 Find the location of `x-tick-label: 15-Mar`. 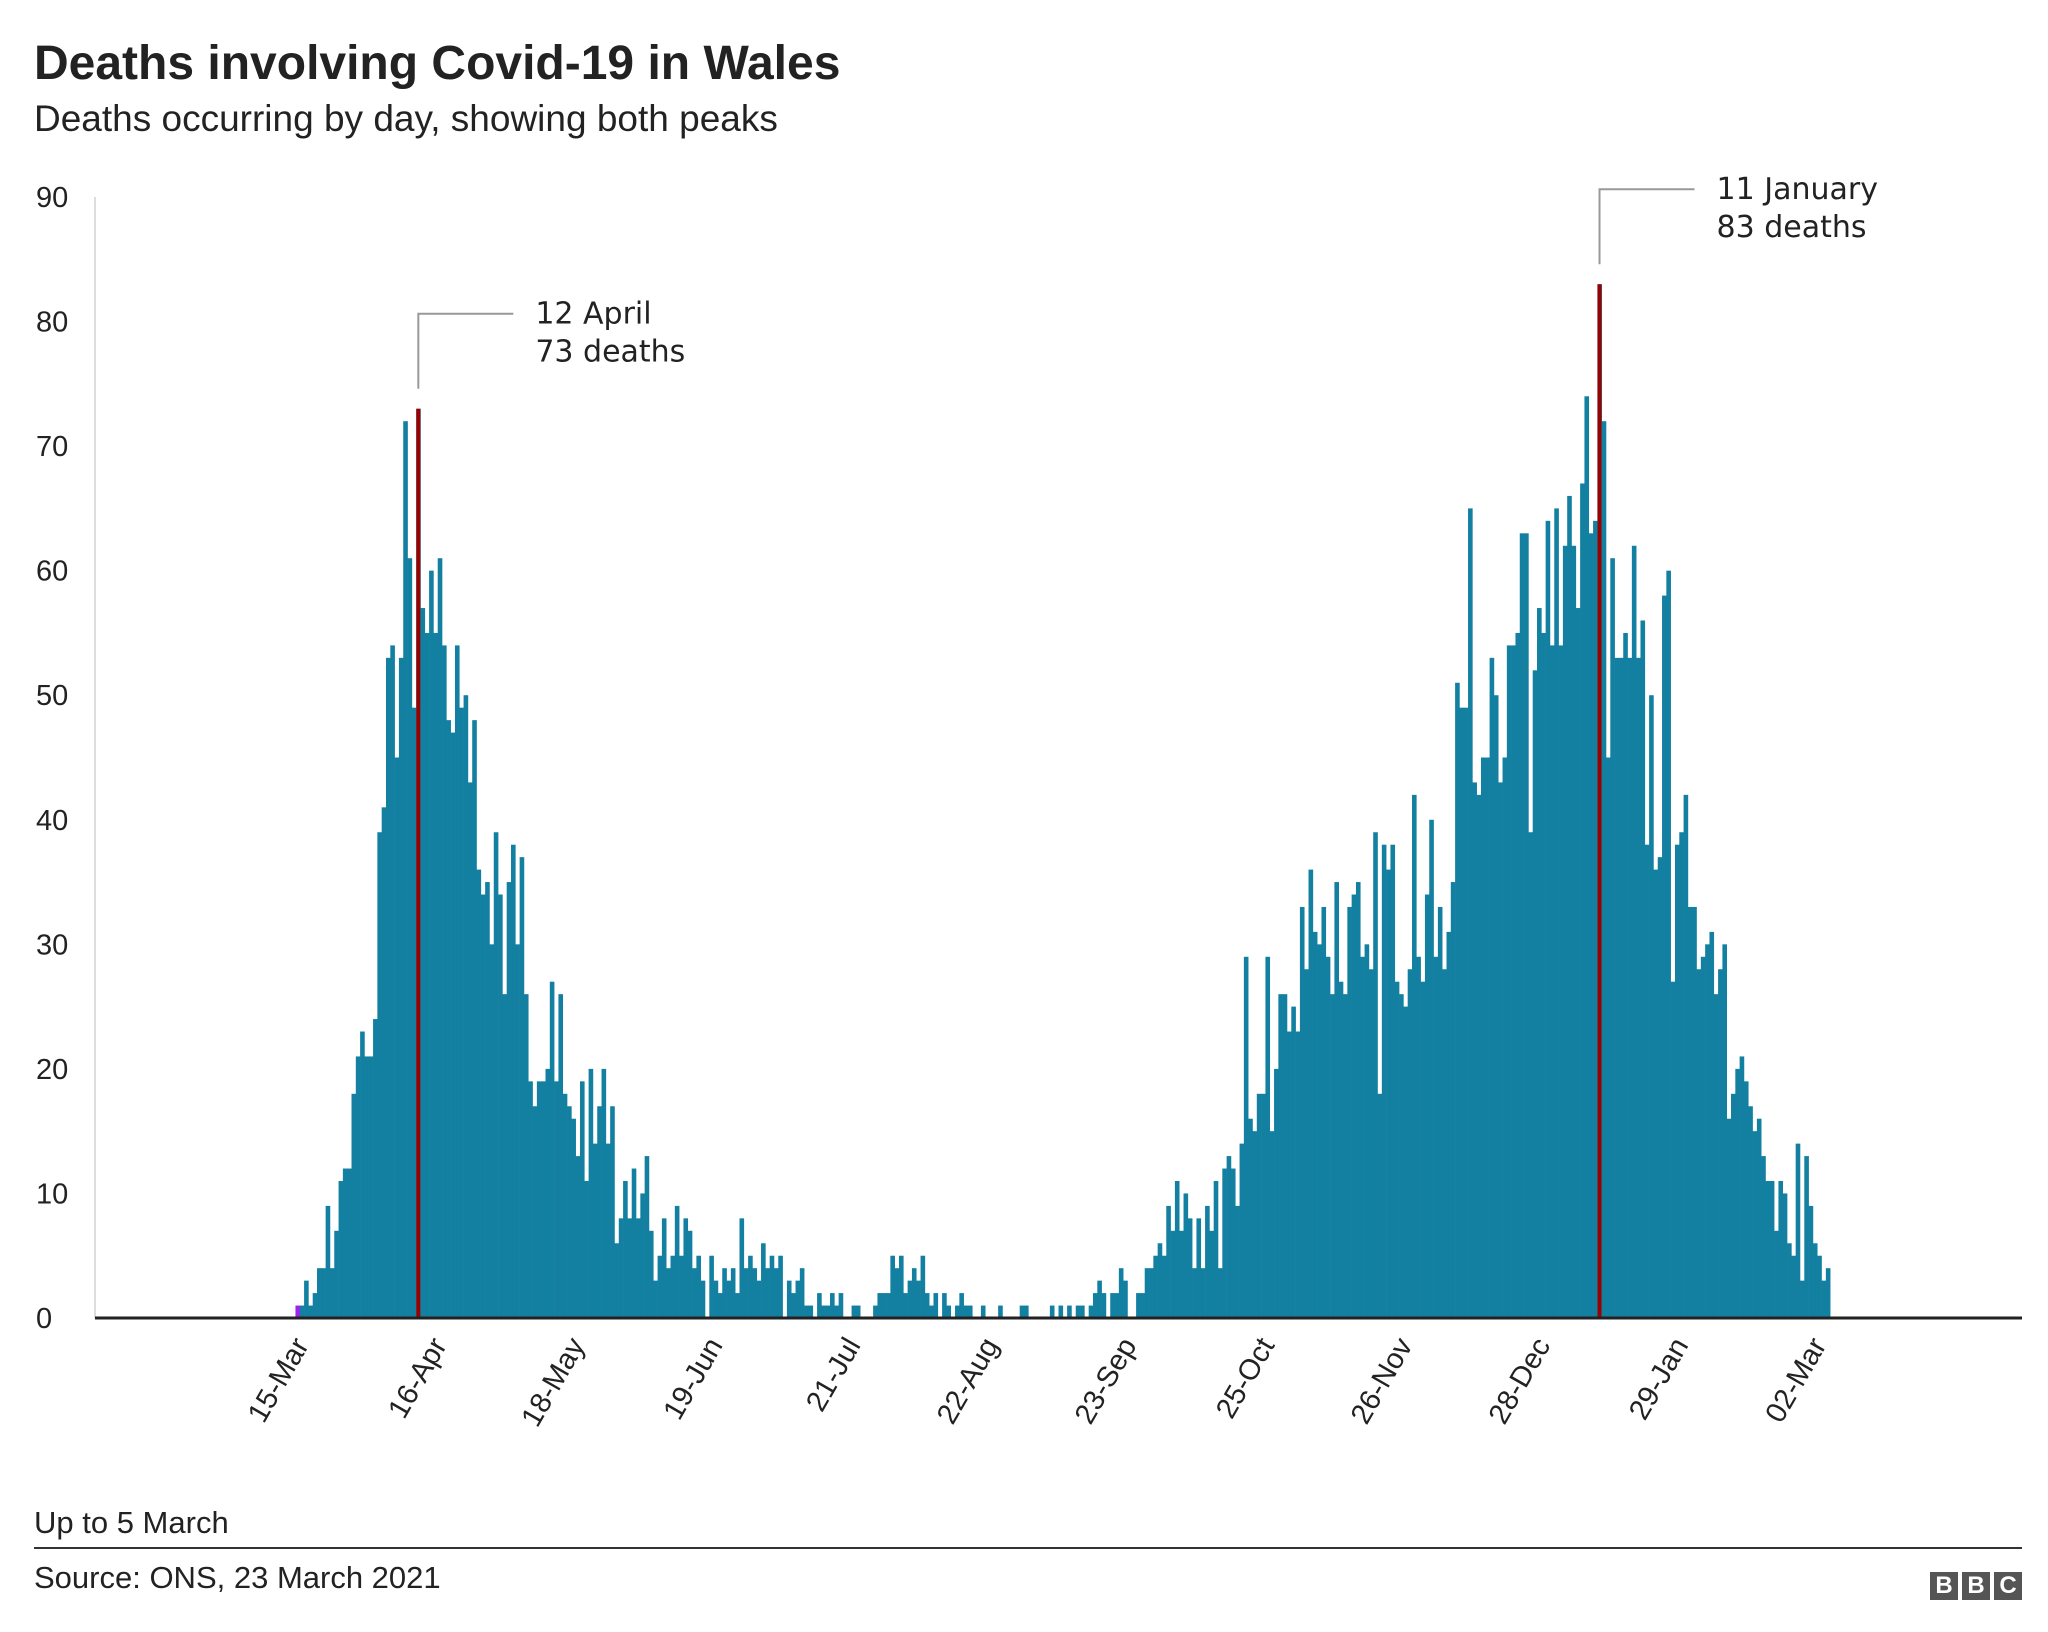

x-tick-label: 15-Mar is located at coordinates (279, 1380).